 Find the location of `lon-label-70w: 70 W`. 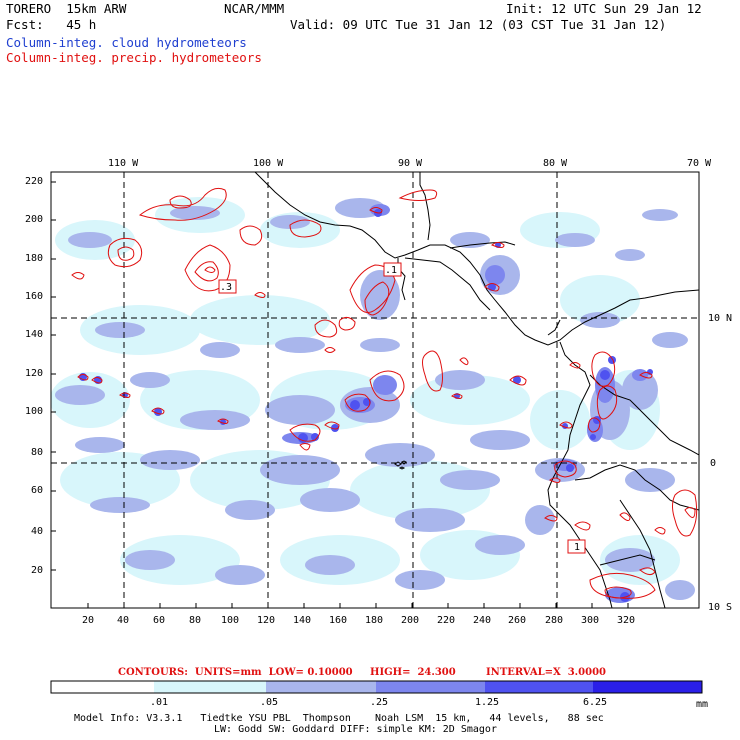

lon-label-70w: 70 W is located at coordinates (699, 163).